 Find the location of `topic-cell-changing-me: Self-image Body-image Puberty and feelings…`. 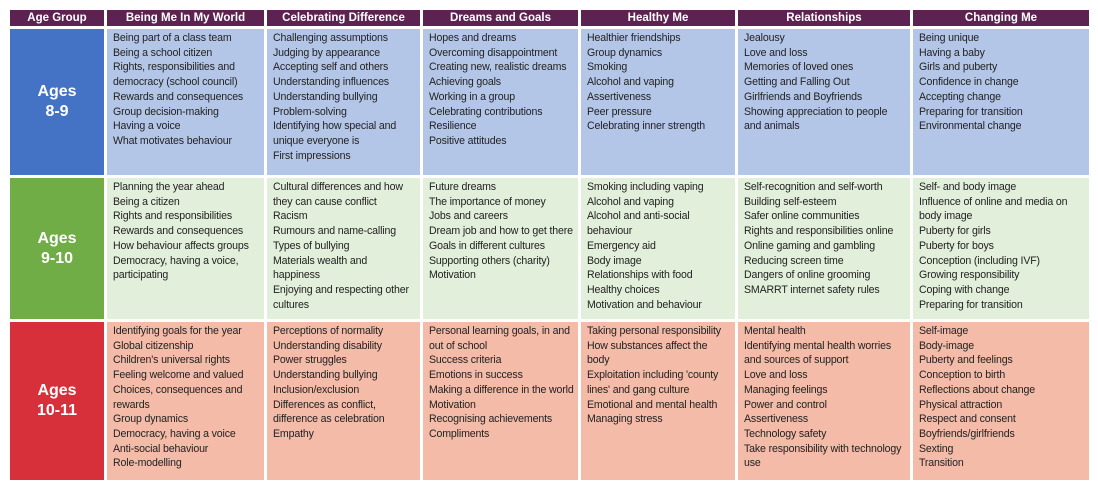

topic-cell-changing-me: Self-image Body-image Puberty and feelings… is located at coordinates (1001, 401).